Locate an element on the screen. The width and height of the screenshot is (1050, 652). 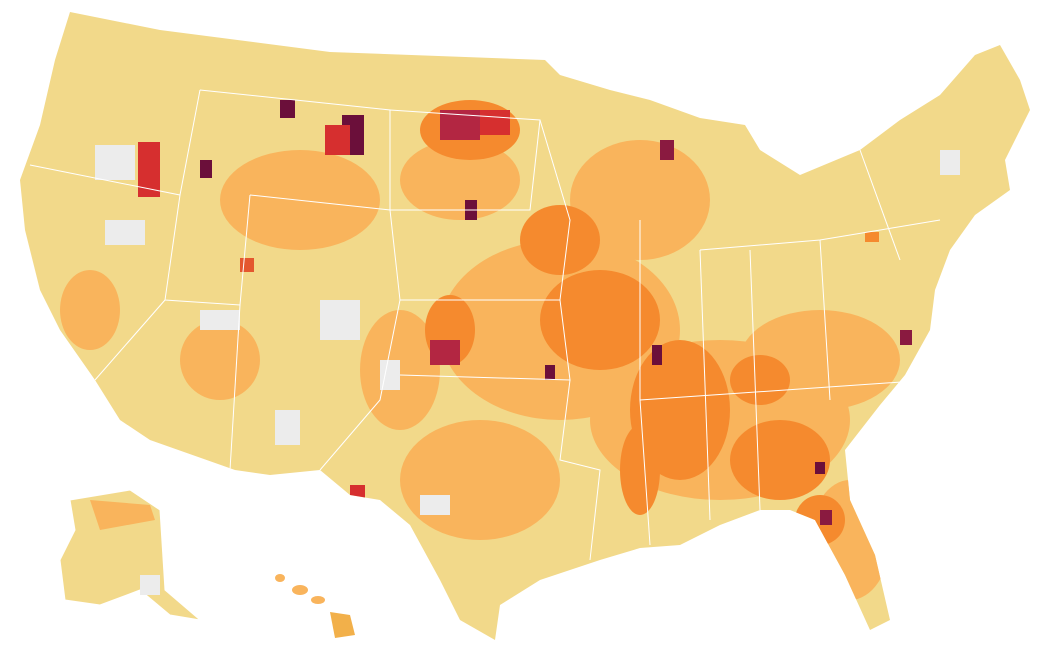
alaska-region is located at coordinates (122, 515).